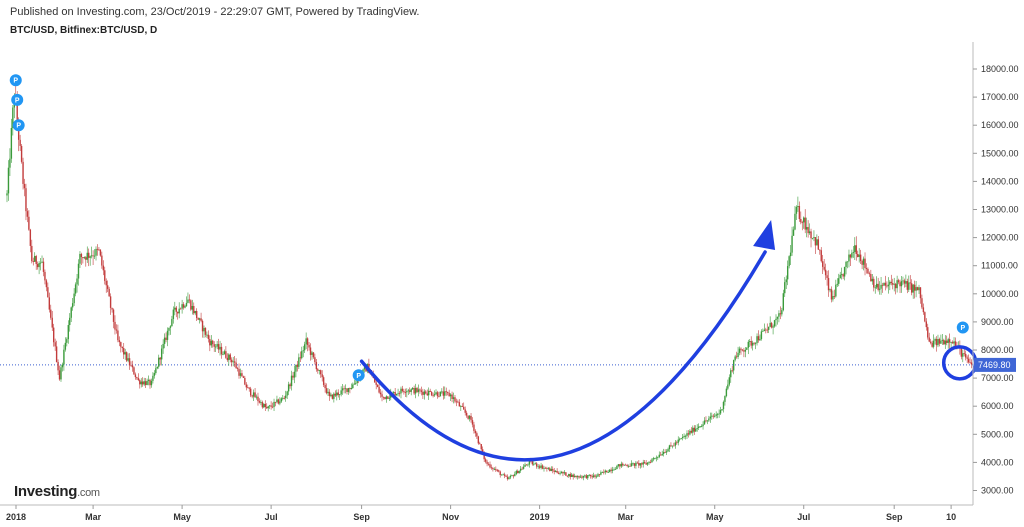 The width and height of the screenshot is (1024, 527). Describe the element at coordinates (1000, 210) in the screenshot. I see `y-tick-label: 13000.00` at that location.